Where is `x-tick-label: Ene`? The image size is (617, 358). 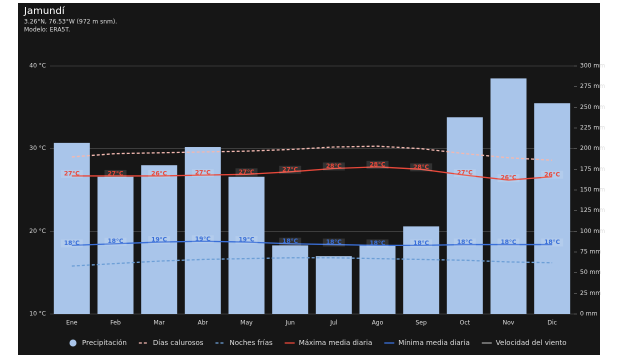 x-tick-label: Ene is located at coordinates (72, 323).